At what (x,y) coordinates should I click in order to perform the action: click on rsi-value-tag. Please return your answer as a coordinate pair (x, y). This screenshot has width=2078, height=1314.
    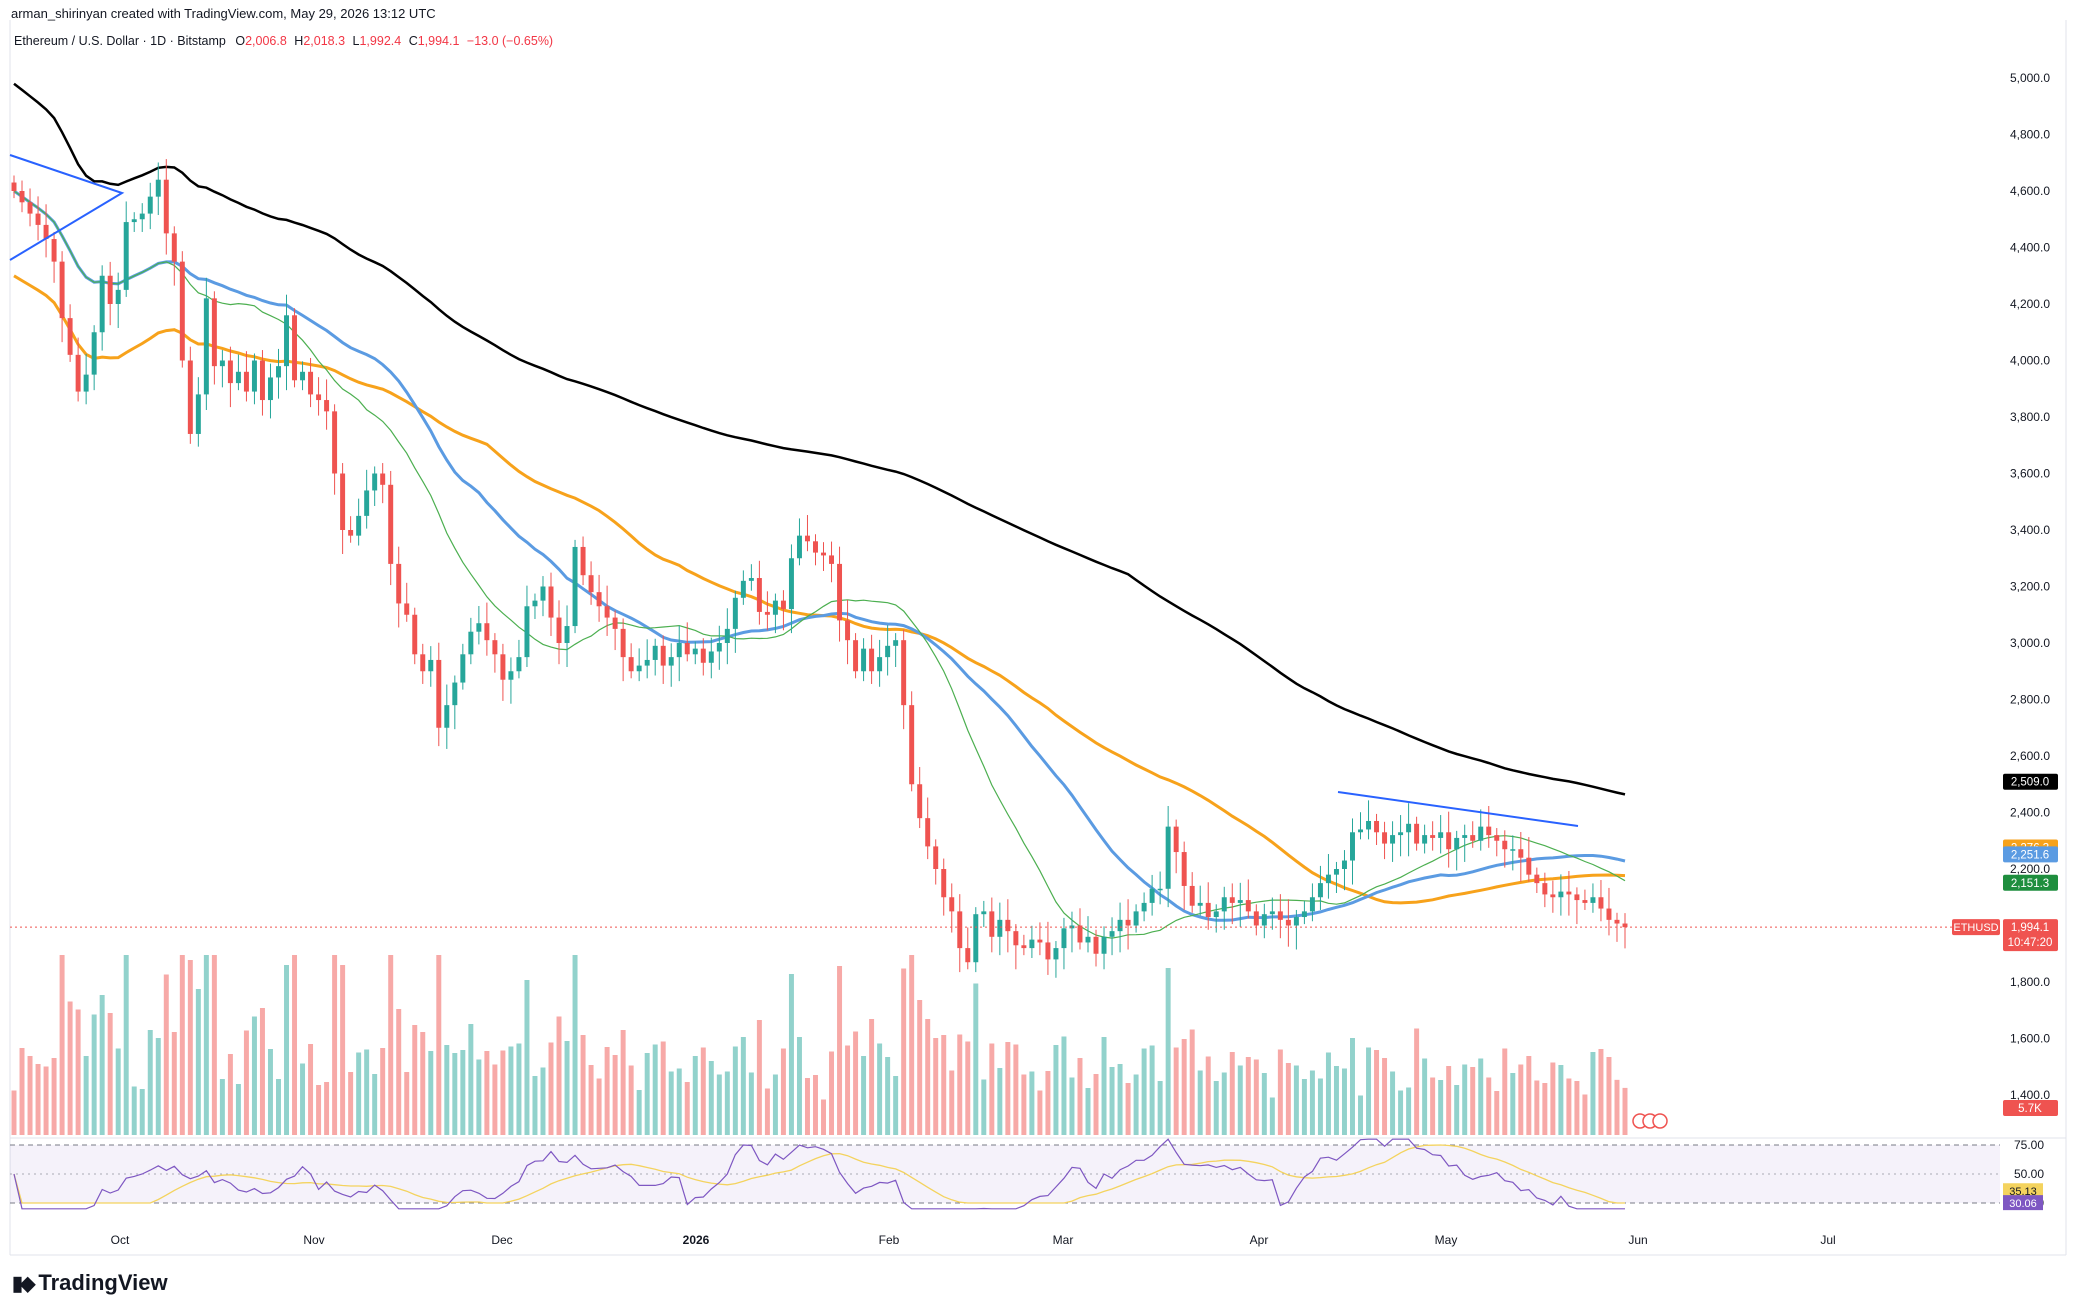
    Looking at the image, I should click on (2023, 1191).